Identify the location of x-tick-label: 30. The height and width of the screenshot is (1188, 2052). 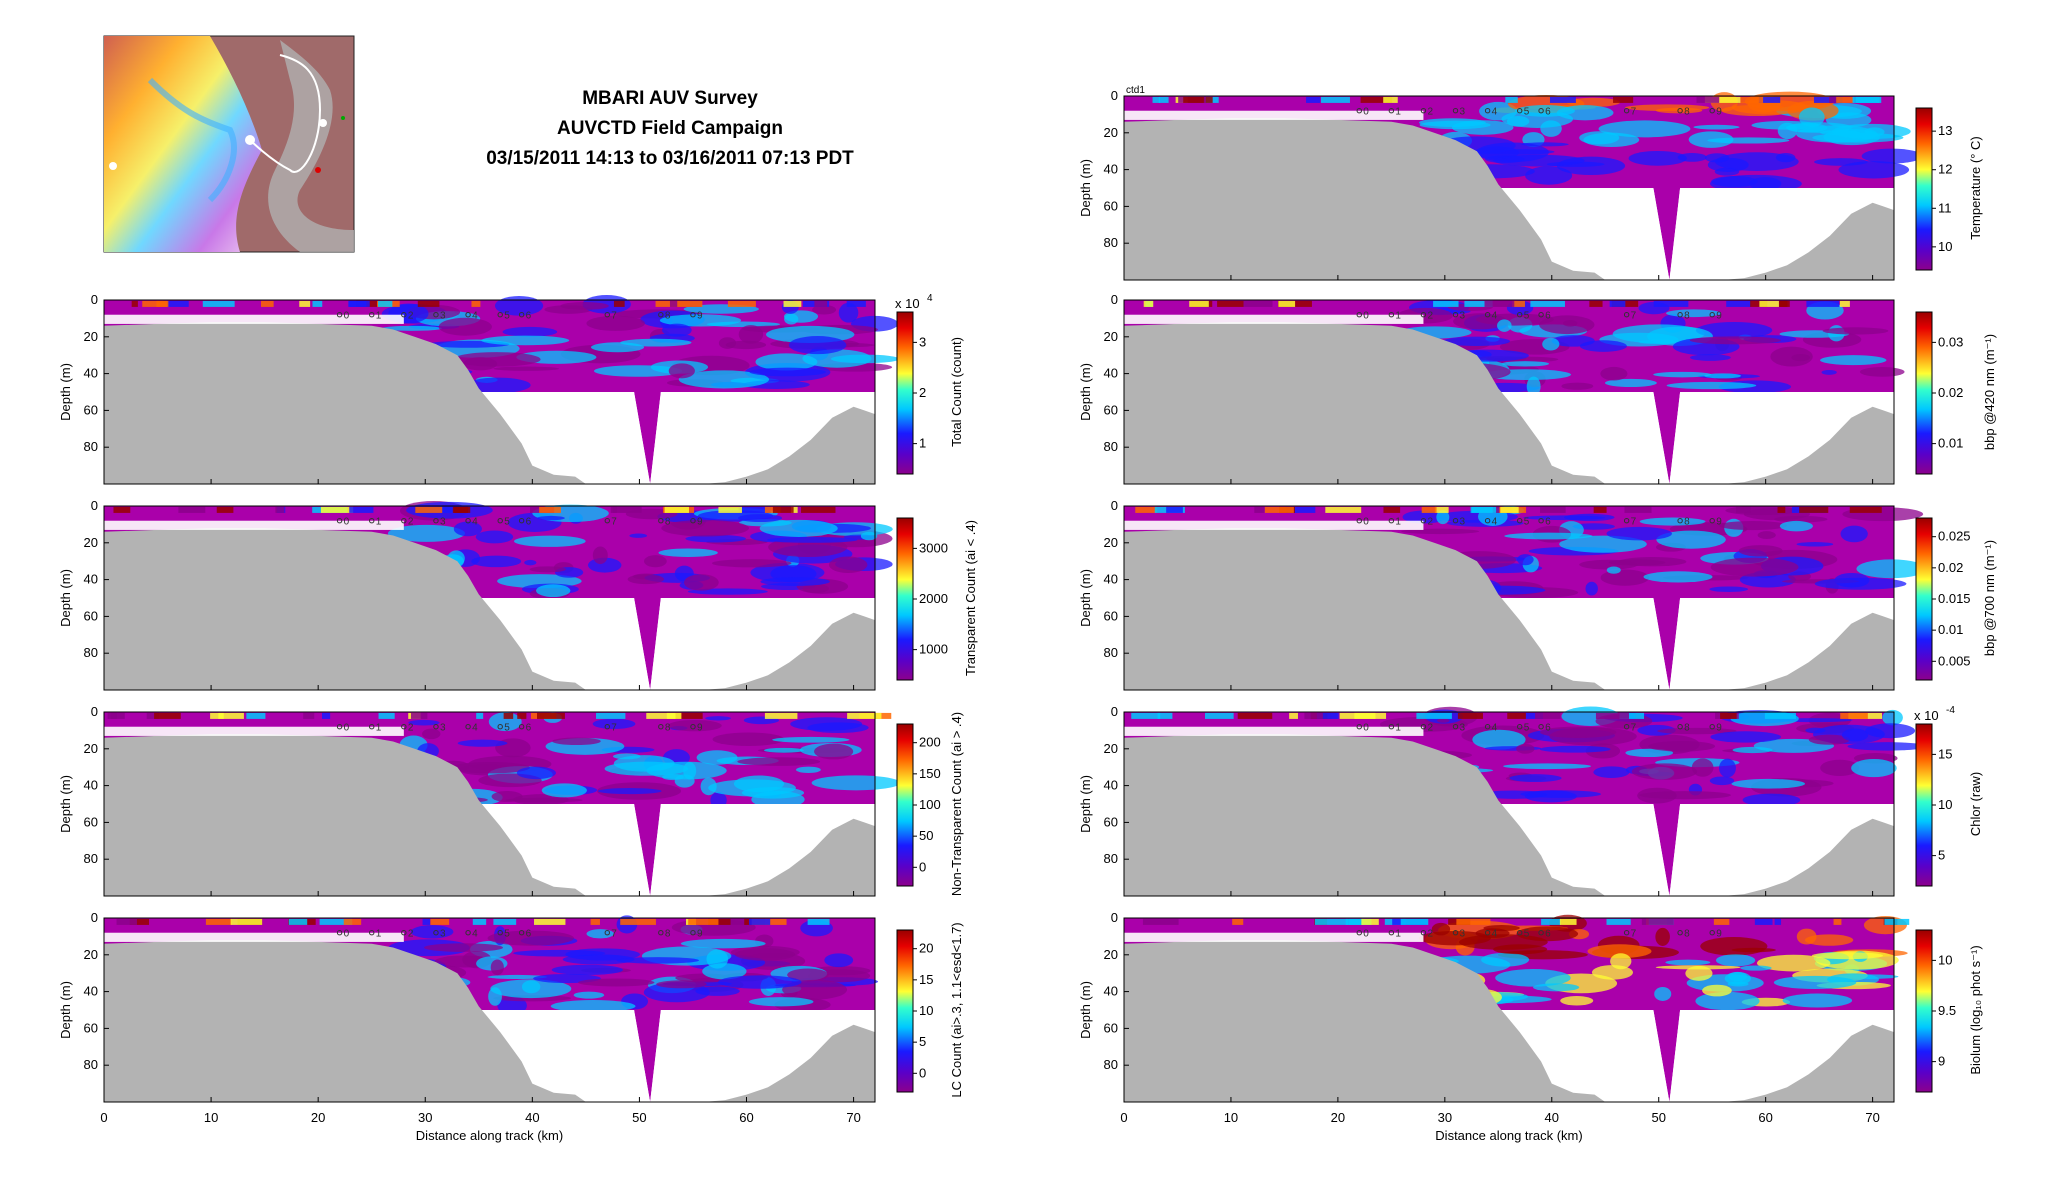
(425, 1117).